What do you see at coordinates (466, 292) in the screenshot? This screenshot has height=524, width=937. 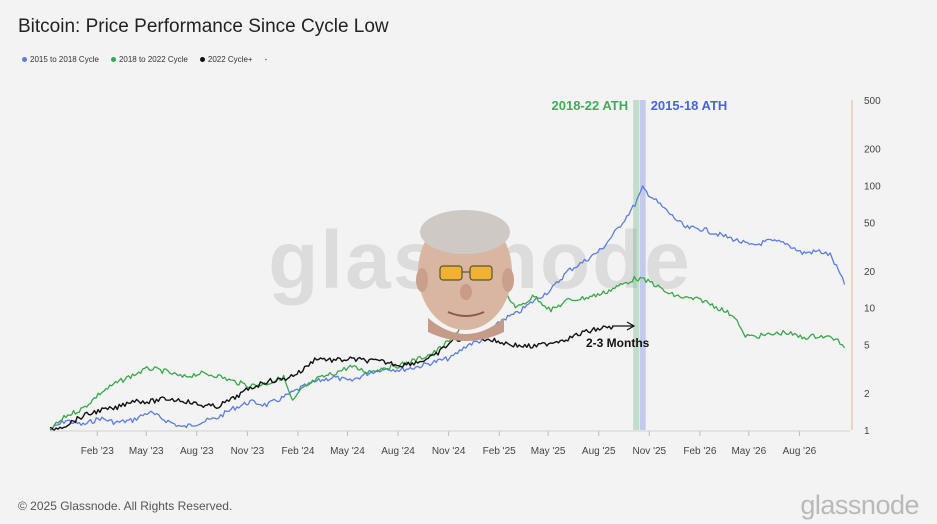 I see `face-nose` at bounding box center [466, 292].